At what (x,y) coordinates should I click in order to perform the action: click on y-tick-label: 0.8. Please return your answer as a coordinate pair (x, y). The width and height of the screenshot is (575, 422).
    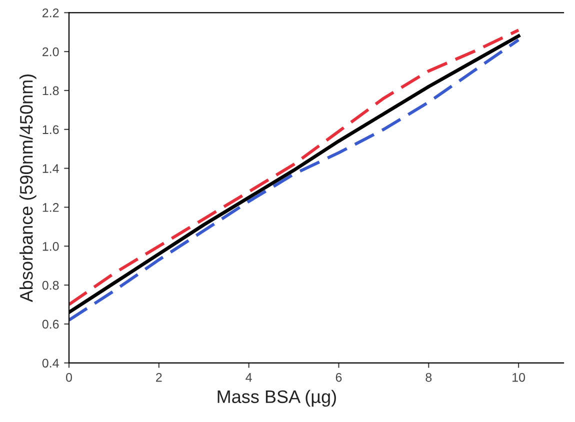
    Looking at the image, I should click on (50, 285).